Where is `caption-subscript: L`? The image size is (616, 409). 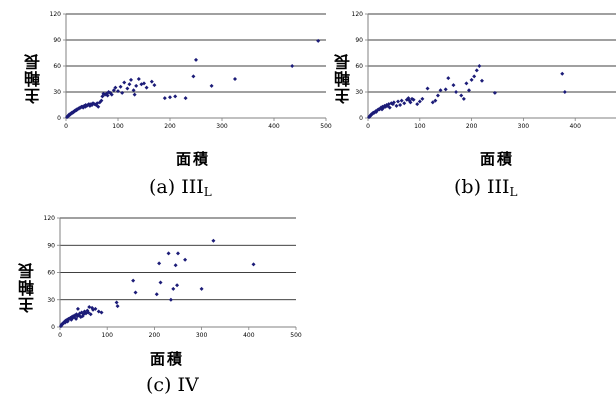 caption-subscript: L is located at coordinates (513, 192).